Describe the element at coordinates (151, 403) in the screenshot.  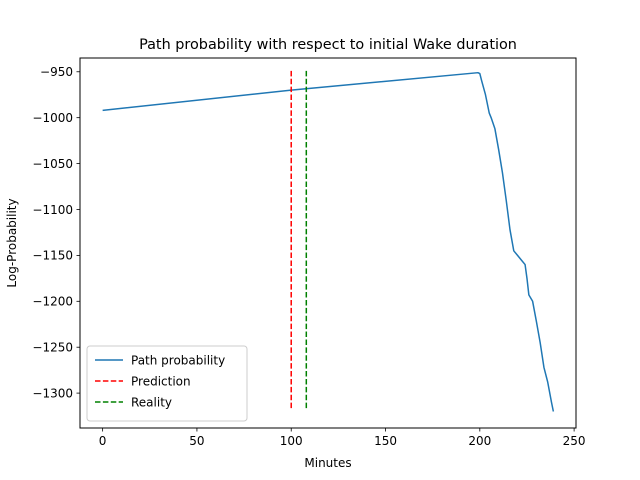
I see `legend-label-reality: Reality` at that location.